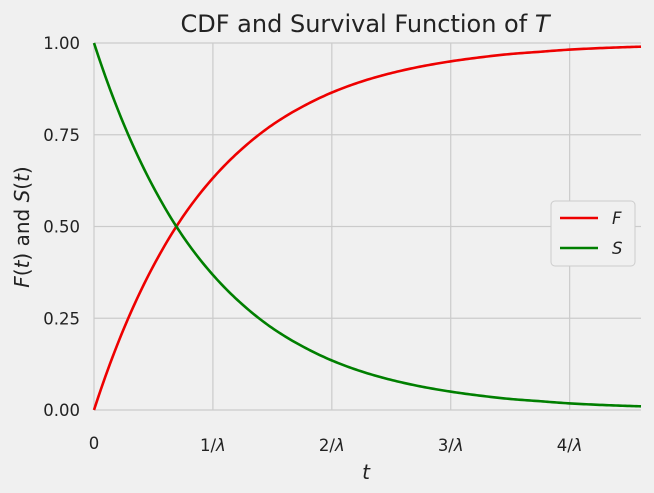  I want to click on y-tick-label: 1.00, so click(61, 43).